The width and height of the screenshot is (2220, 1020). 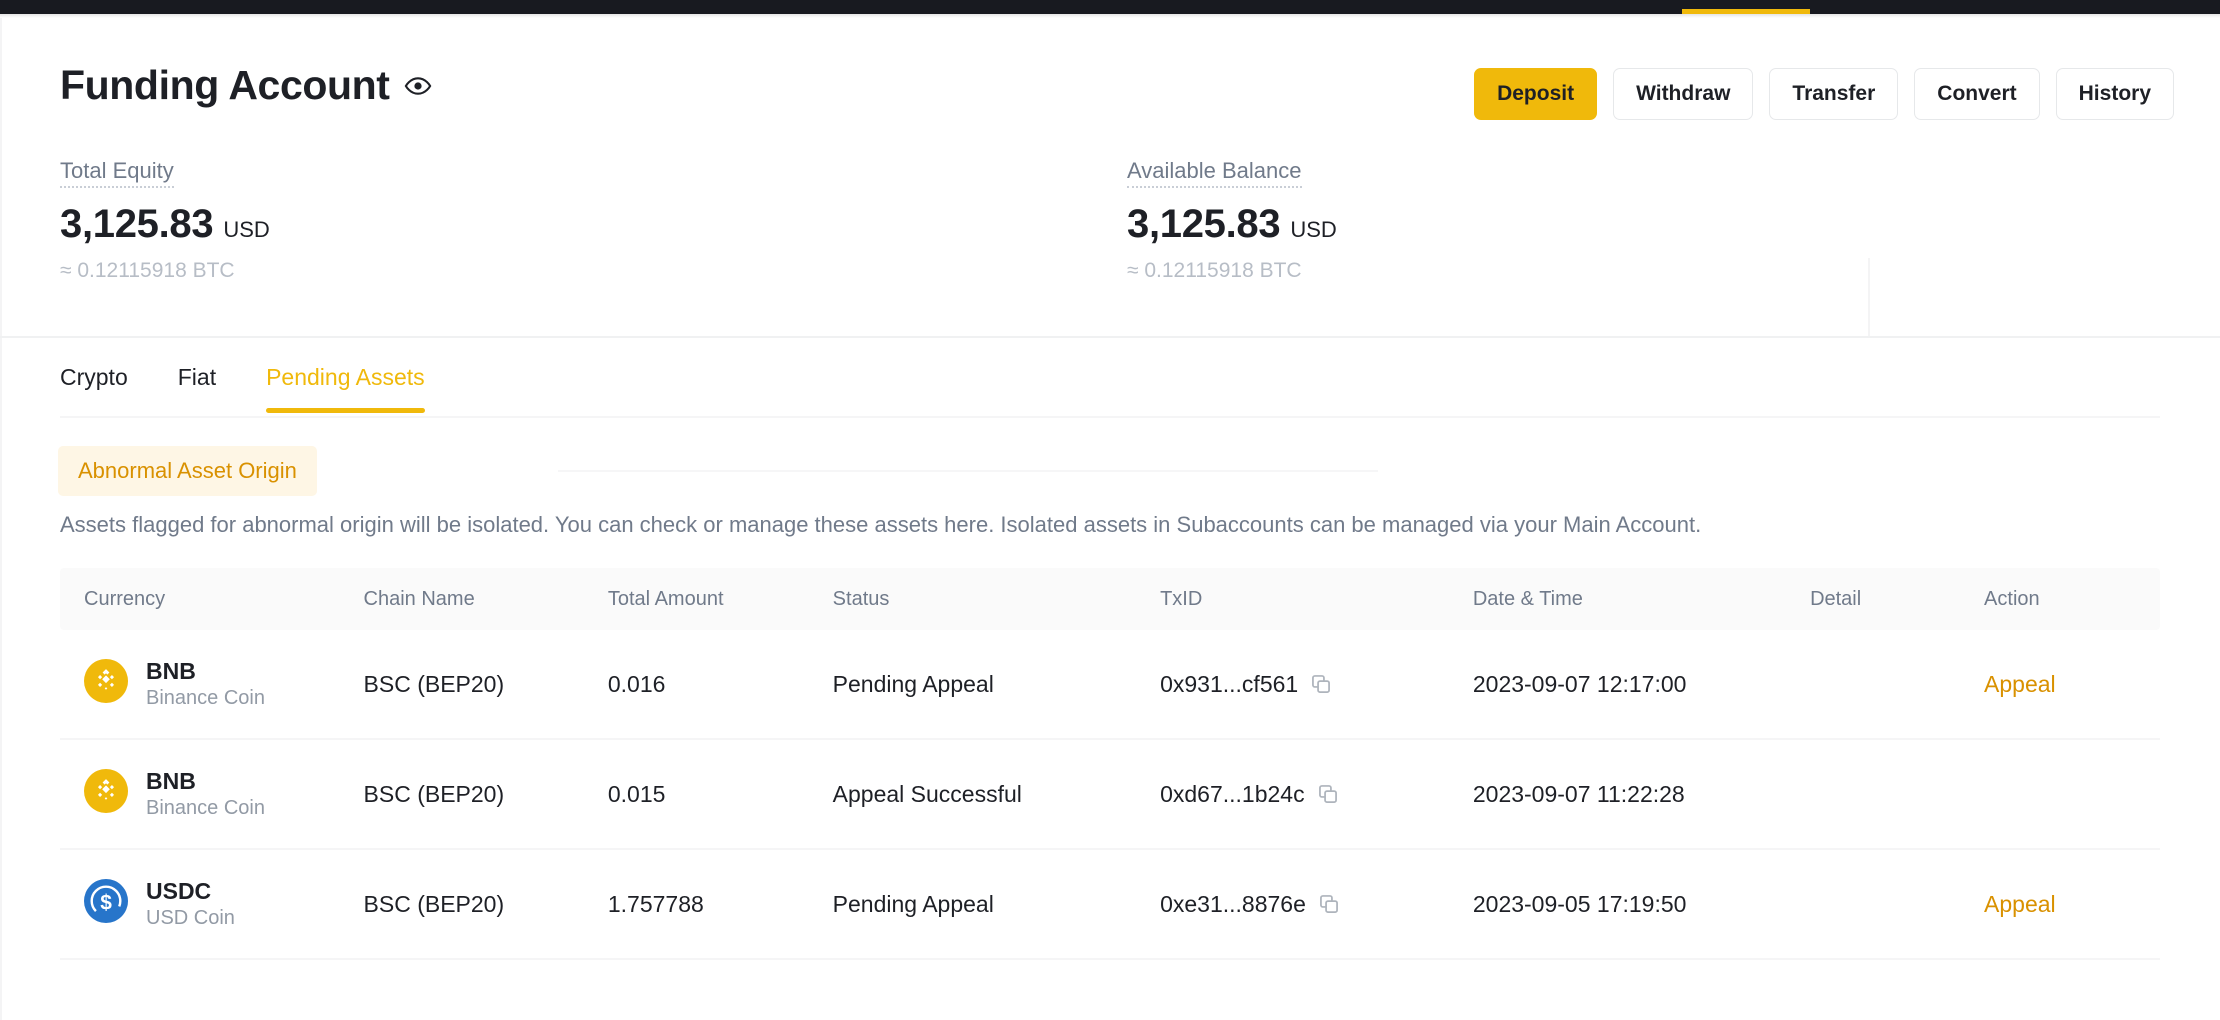 What do you see at coordinates (1683, 94) in the screenshot?
I see `withdraw-button: Withdraw` at bounding box center [1683, 94].